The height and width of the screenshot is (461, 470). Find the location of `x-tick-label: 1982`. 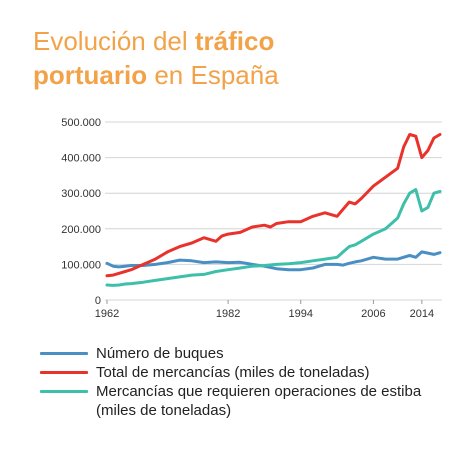

x-tick-label: 1982 is located at coordinates (228, 314).